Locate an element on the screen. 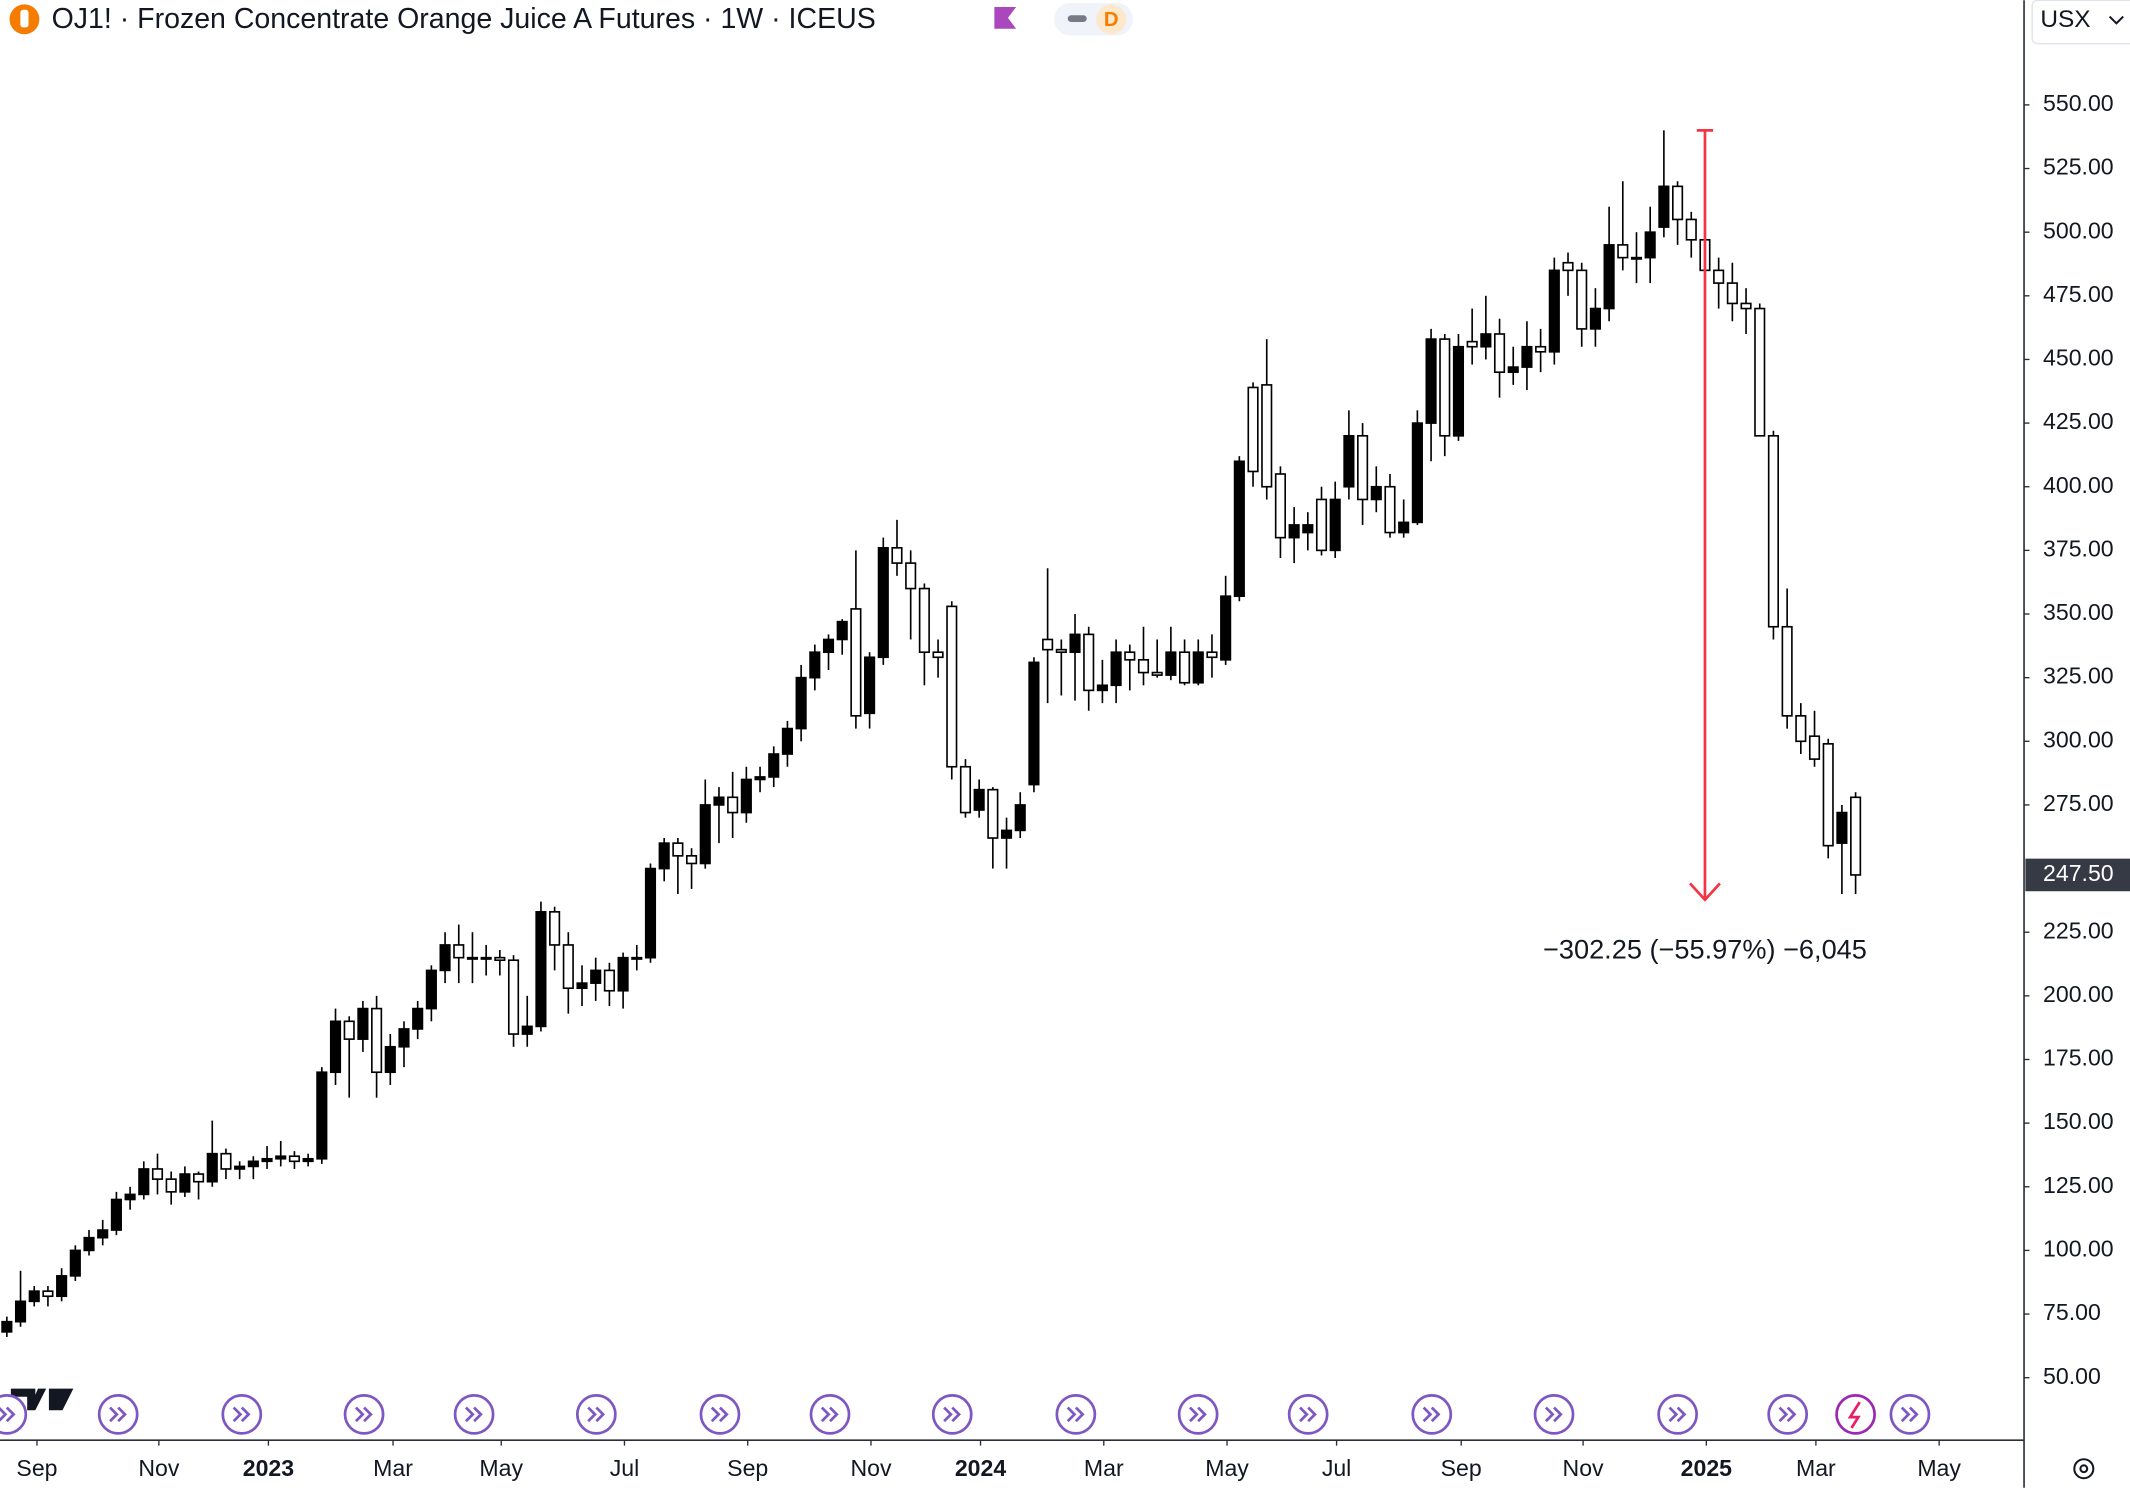  currency-button is located at coordinates (2080, 22).